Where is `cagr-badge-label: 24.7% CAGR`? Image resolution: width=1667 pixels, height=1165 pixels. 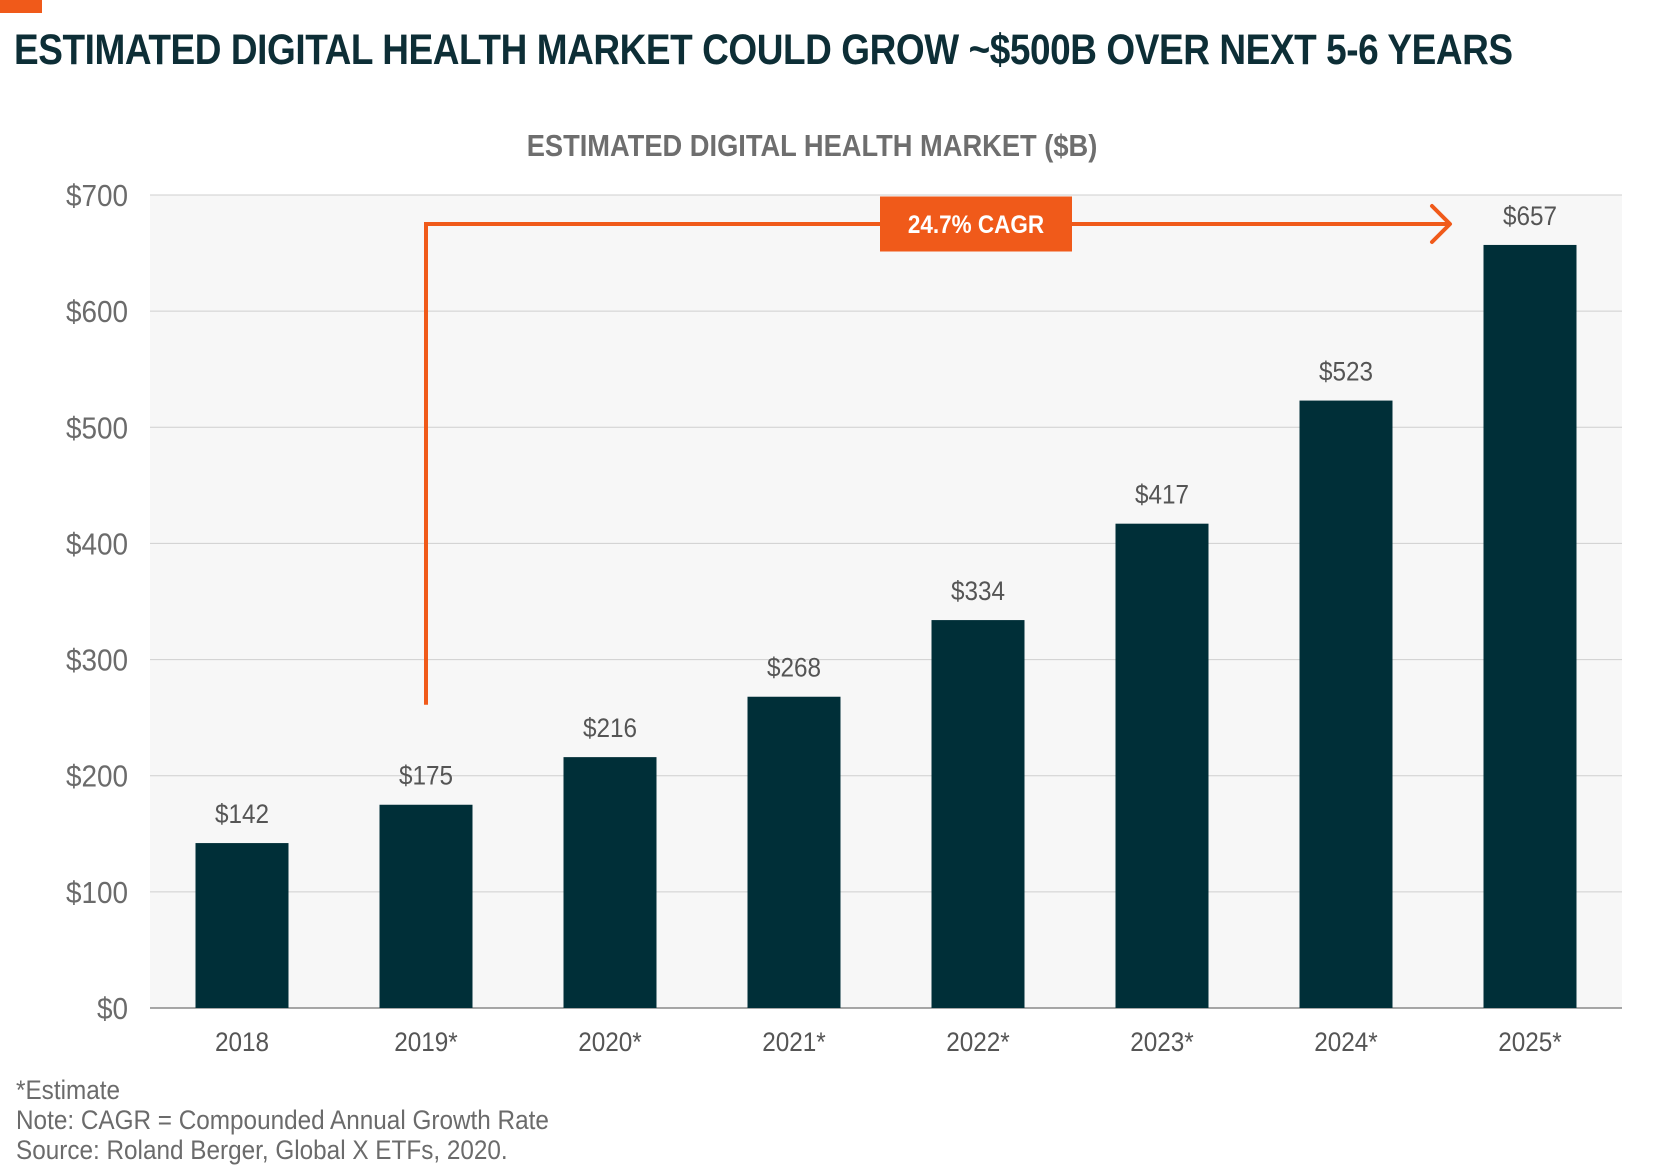 cagr-badge-label: 24.7% CAGR is located at coordinates (976, 225).